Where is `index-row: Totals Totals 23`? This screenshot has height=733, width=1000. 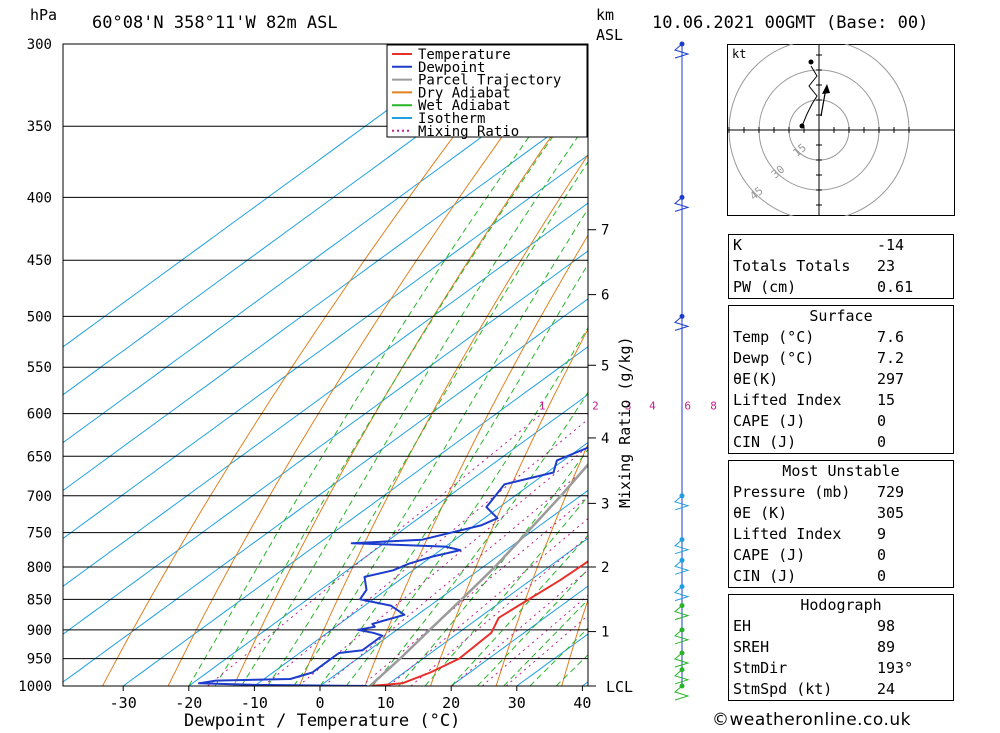 index-row: Totals Totals 23 is located at coordinates (814, 266).